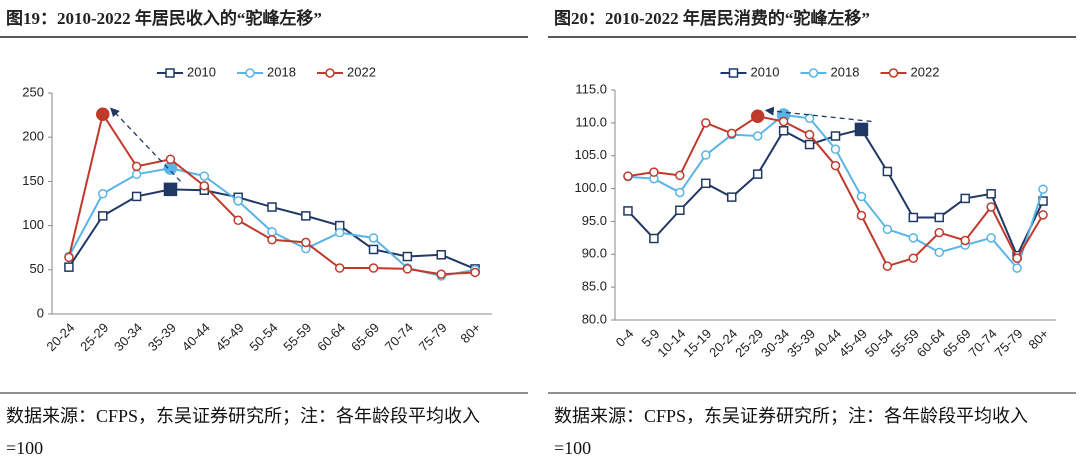 This screenshot has width=1080, height=468. Describe the element at coordinates (791, 432) in the screenshot. I see `source-note: 数据来源：CFPS，东吴证券研究所；注：各年龄段平均收入=100` at that location.